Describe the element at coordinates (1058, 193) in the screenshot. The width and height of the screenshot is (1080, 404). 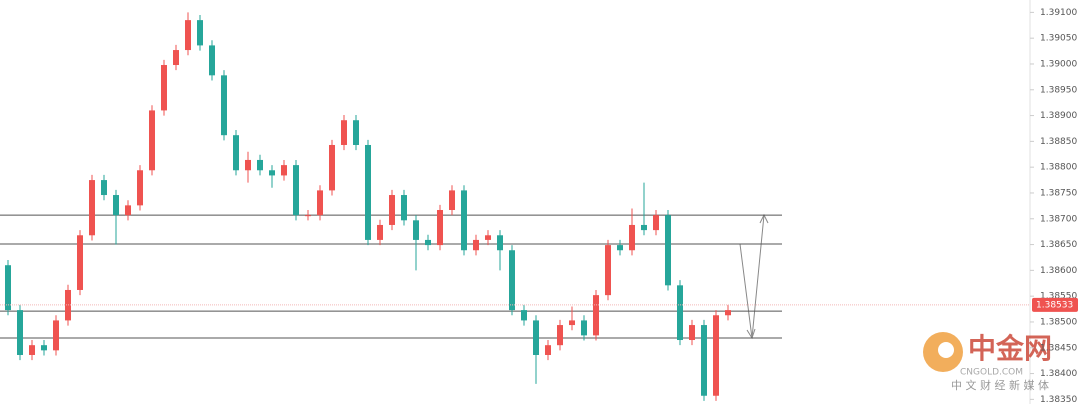
I see `y-tick-label: 1.38750` at that location.